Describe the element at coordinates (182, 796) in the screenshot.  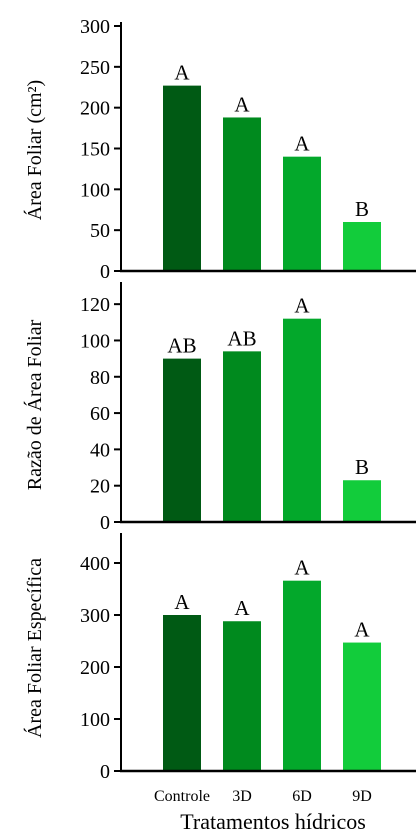
I see `x-tick-label: Controle` at that location.